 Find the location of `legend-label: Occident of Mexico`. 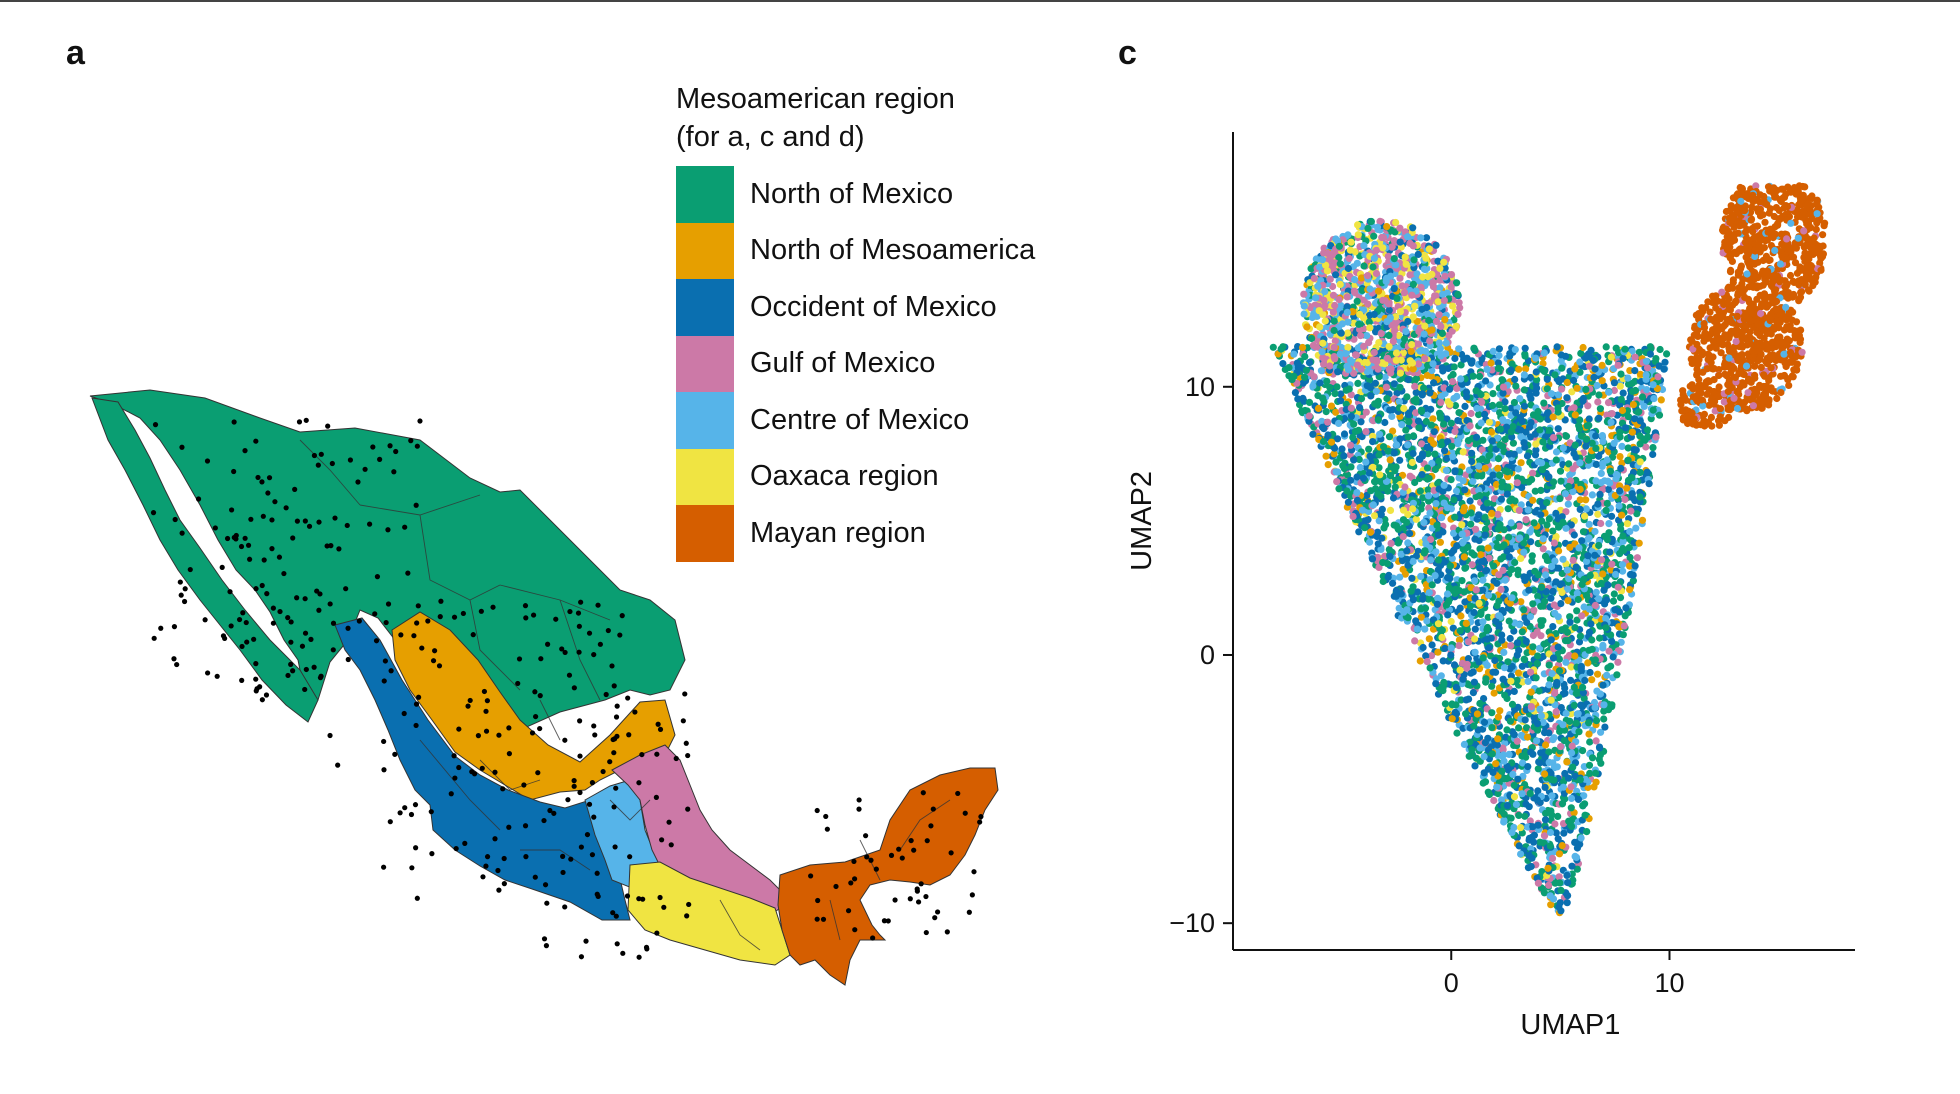

legend-label: Occident of Mexico is located at coordinates (873, 306).